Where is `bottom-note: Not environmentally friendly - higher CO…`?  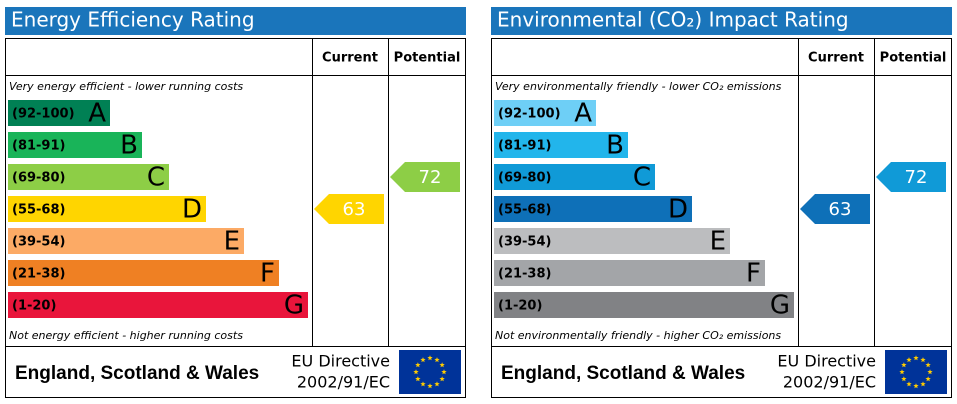
bottom-note: Not environmentally friendly - higher CO… is located at coordinates (638, 335).